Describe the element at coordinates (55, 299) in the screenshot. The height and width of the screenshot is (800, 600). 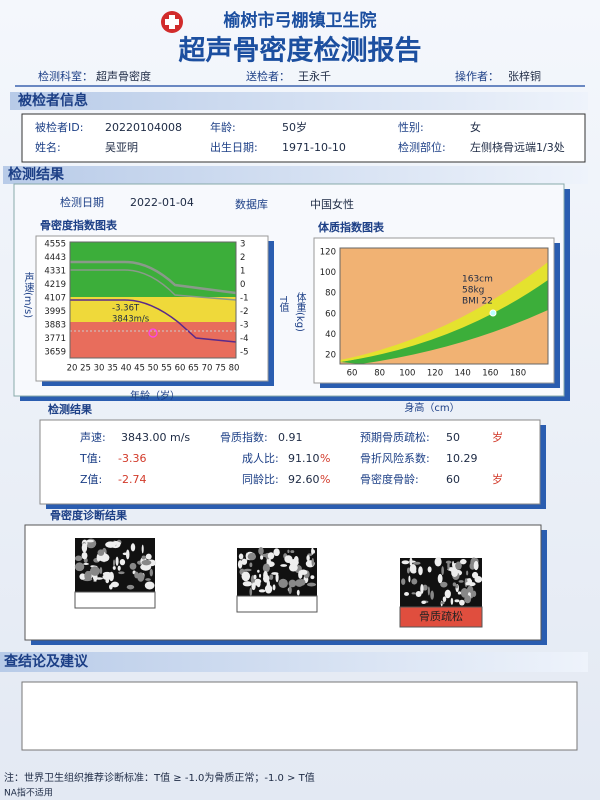
I see `tick-label: 4107` at that location.